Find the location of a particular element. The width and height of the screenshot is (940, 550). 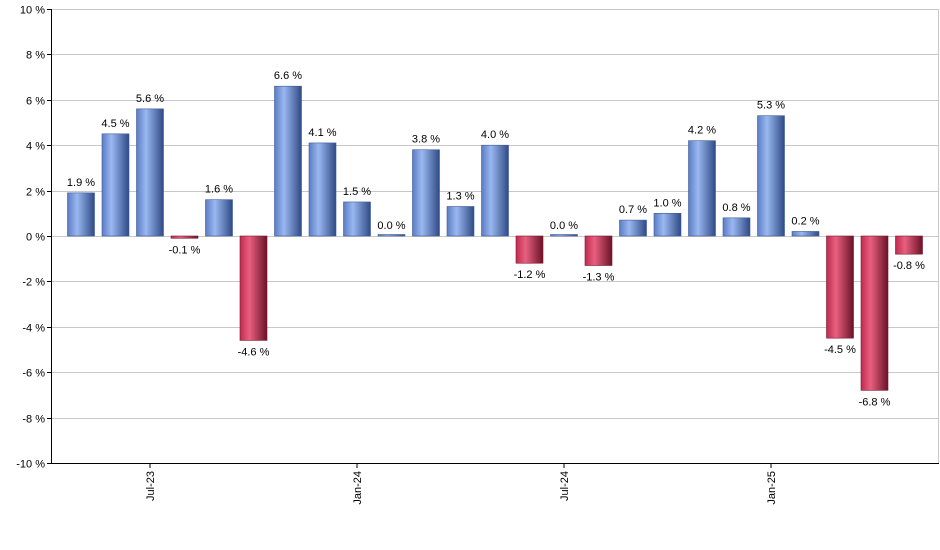

y-tick-label: -4 % is located at coordinates (33, 329).